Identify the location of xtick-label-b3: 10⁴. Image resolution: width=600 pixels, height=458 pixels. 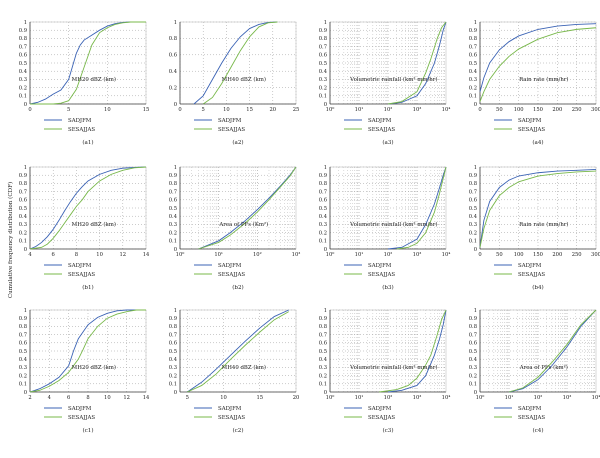
(446, 255).